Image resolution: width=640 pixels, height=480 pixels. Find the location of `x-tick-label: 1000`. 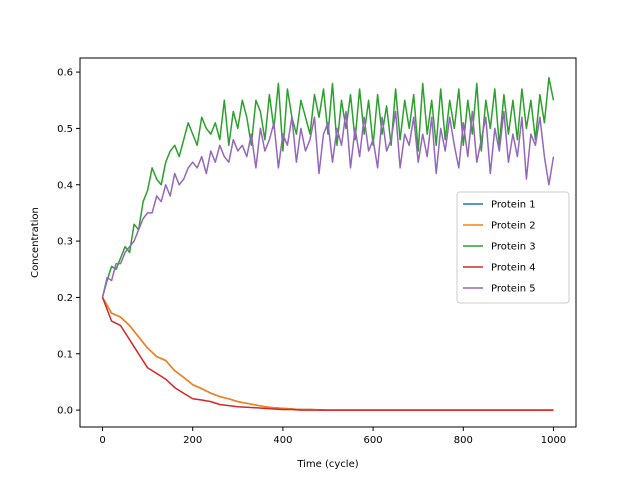

x-tick-label: 1000 is located at coordinates (553, 440).